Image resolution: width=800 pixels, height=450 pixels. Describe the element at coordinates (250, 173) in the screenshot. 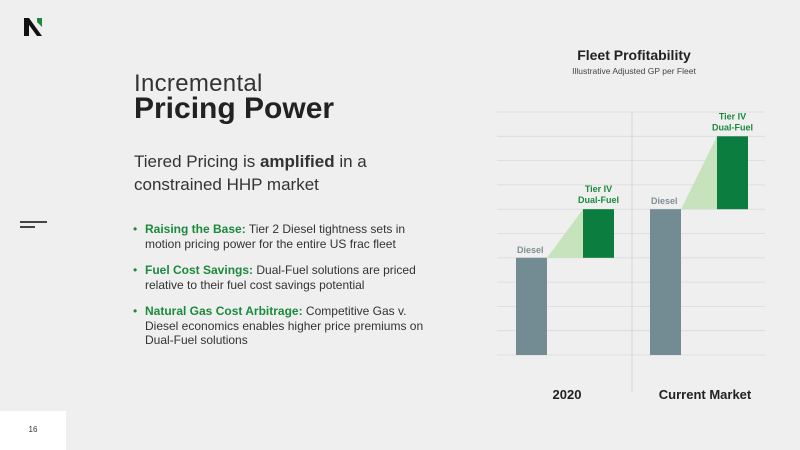

I see `subtitle-after: in a constrained HHP market` at that location.